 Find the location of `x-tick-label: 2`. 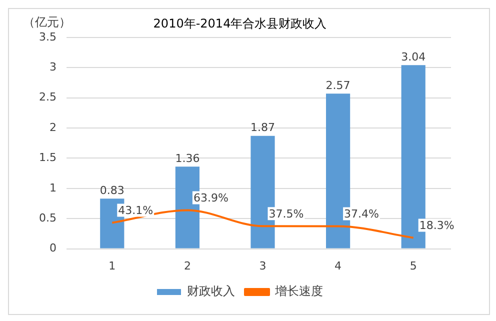

x-tick-label: 2 is located at coordinates (187, 265).